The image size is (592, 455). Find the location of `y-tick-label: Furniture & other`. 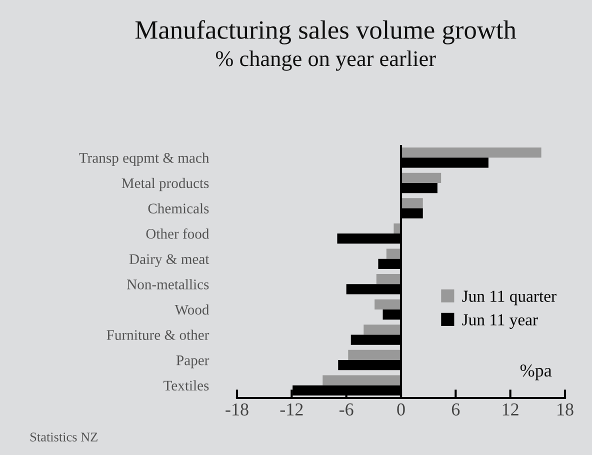

y-tick-label: Furniture & other is located at coordinates (158, 335).